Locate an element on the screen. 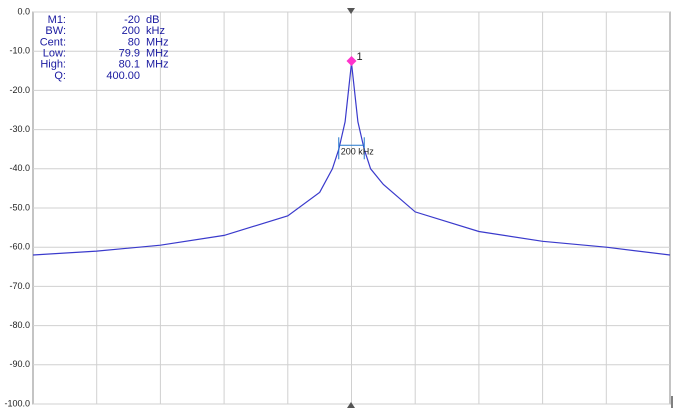 The height and width of the screenshot is (410, 674). readout-value: 200 is located at coordinates (131, 31).